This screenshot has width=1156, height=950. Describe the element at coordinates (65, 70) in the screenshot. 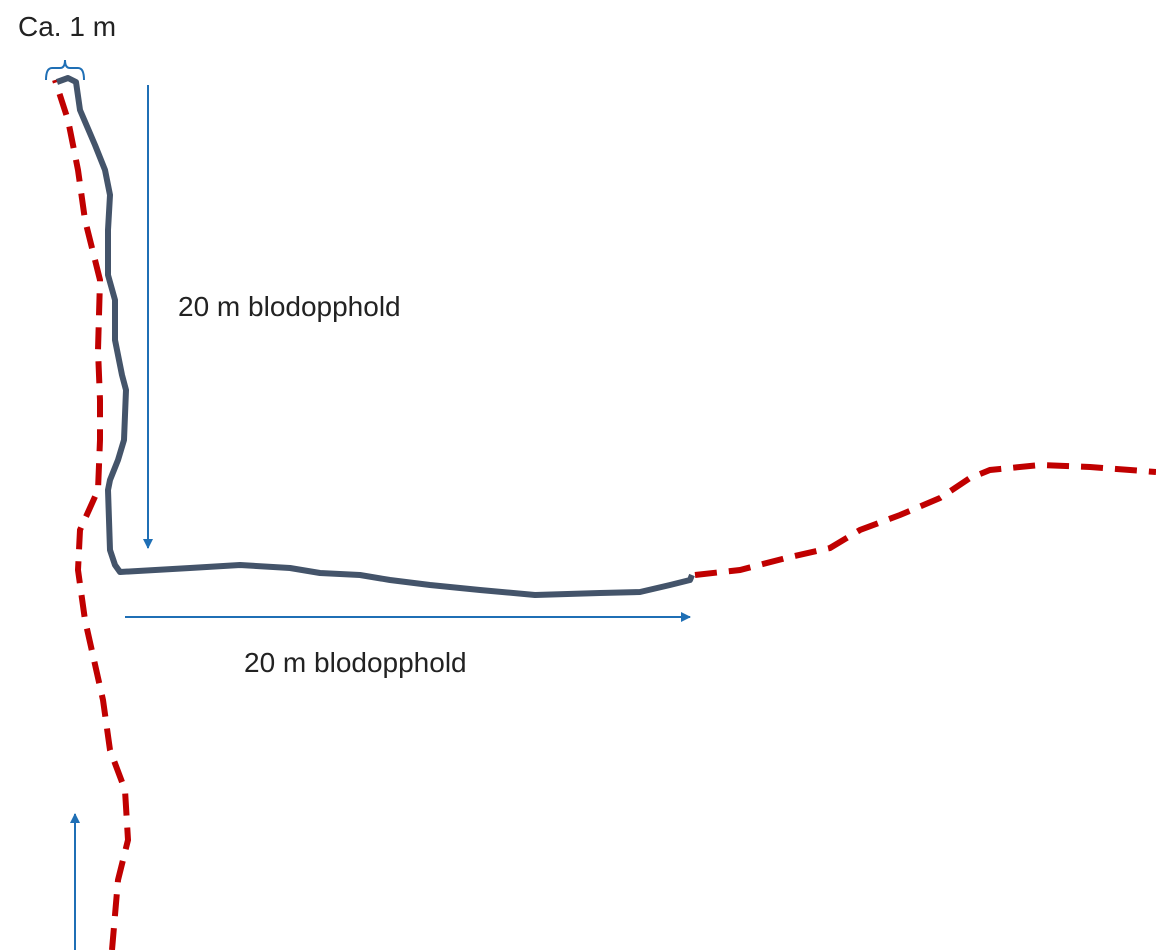

I see `brace` at that location.